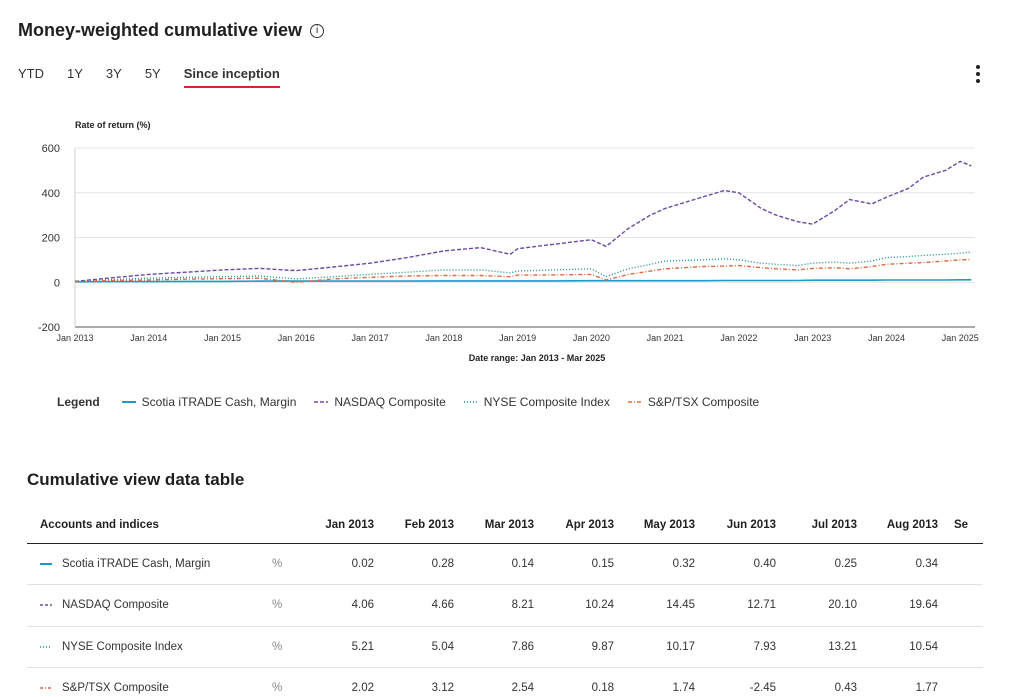 The width and height of the screenshot is (1023, 697). Describe the element at coordinates (824, 682) in the screenshot. I see `table-cell: 0.43` at that location.